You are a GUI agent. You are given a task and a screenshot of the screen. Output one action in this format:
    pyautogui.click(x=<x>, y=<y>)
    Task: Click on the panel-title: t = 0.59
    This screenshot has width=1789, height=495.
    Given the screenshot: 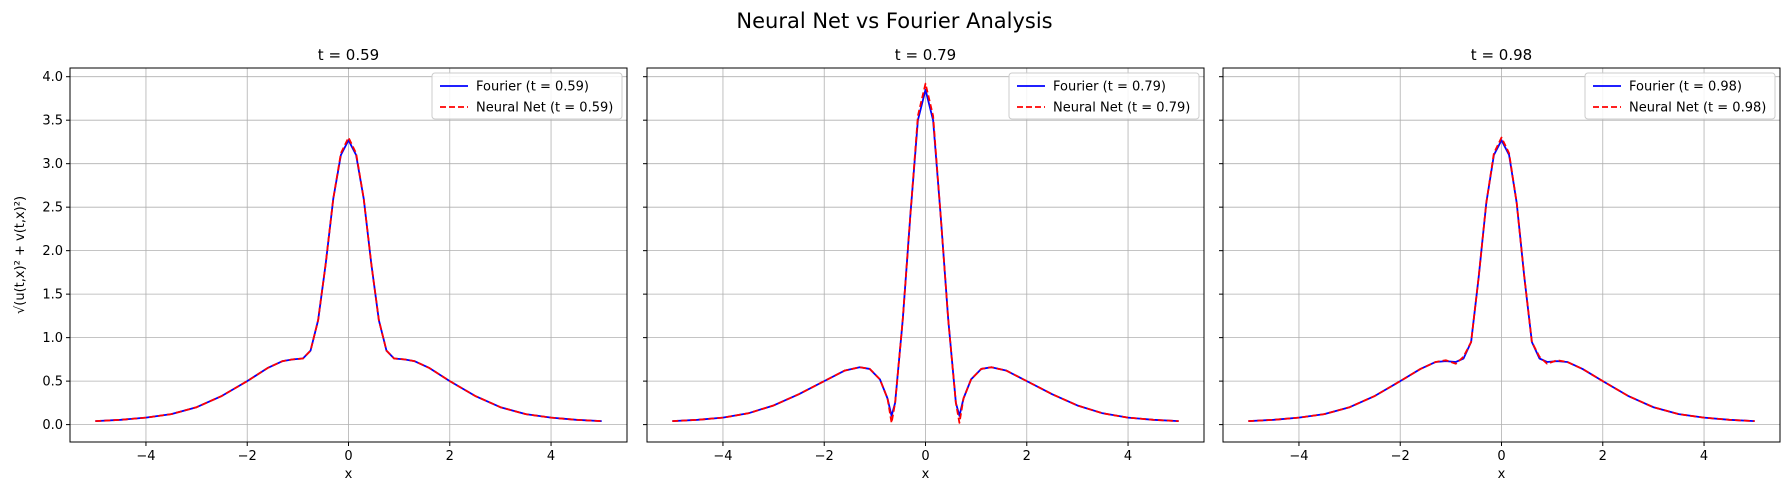 What is the action you would take?
    pyautogui.click(x=348, y=55)
    